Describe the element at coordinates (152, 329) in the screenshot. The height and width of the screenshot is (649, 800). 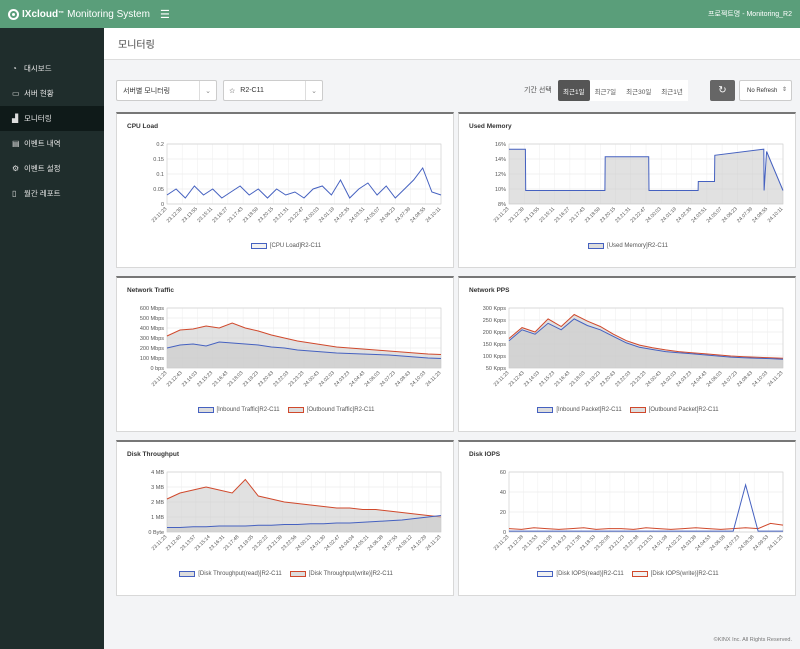
I see `y-tick-label: 400 Mbps` at that location.